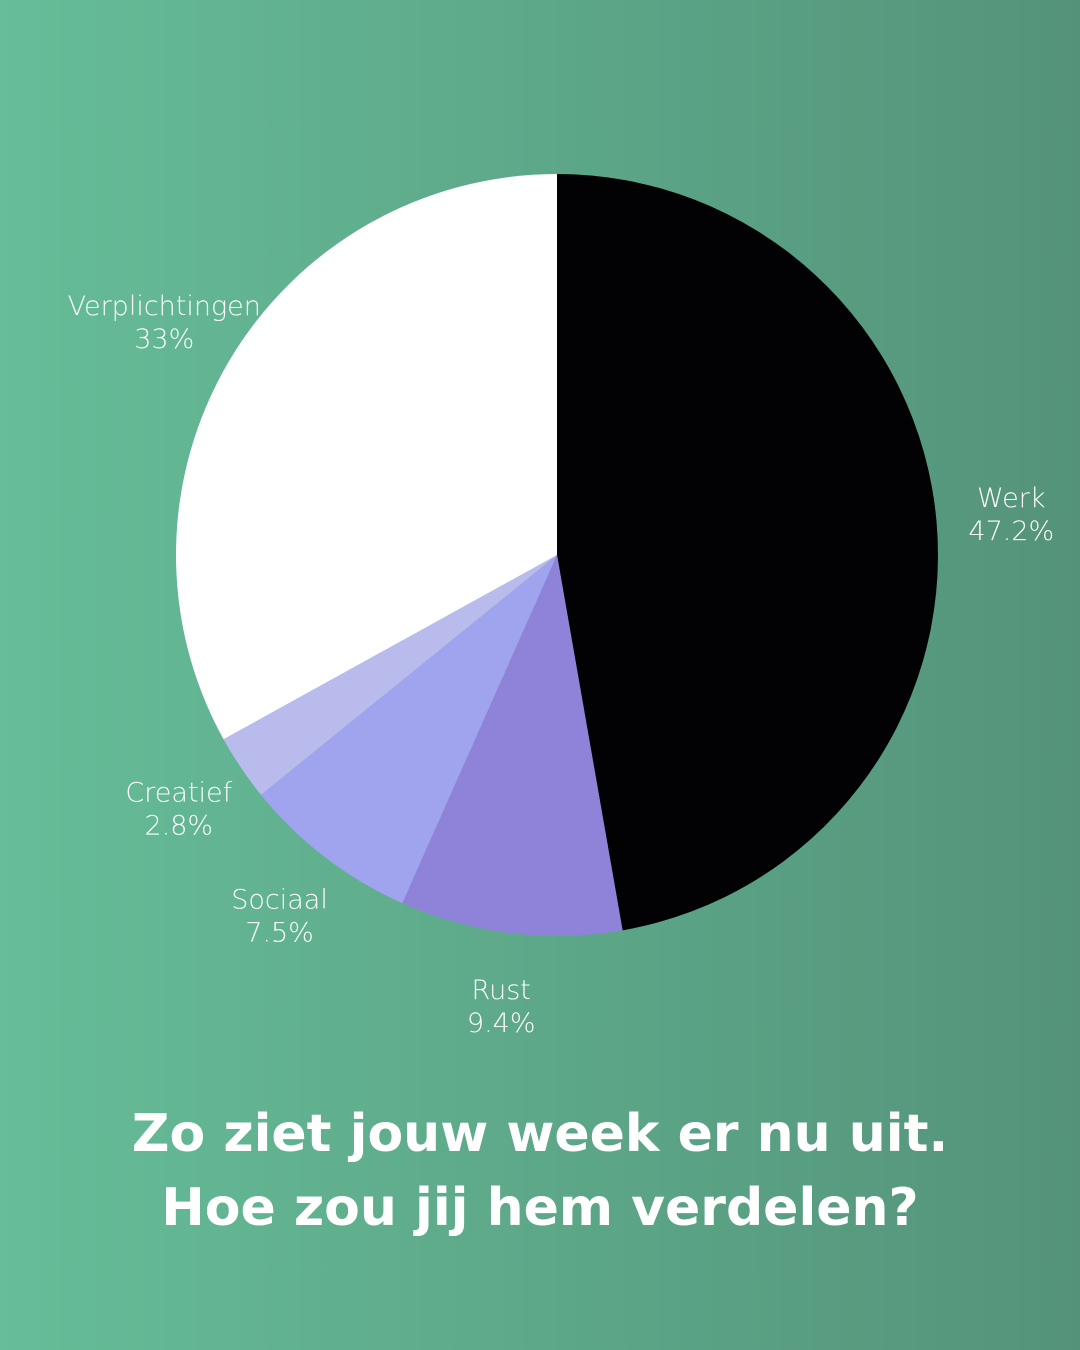 The image size is (1080, 1350). Describe the element at coordinates (540, 1134) in the screenshot. I see `chart-title: Zo ziet jouw week er nu uit.` at that location.